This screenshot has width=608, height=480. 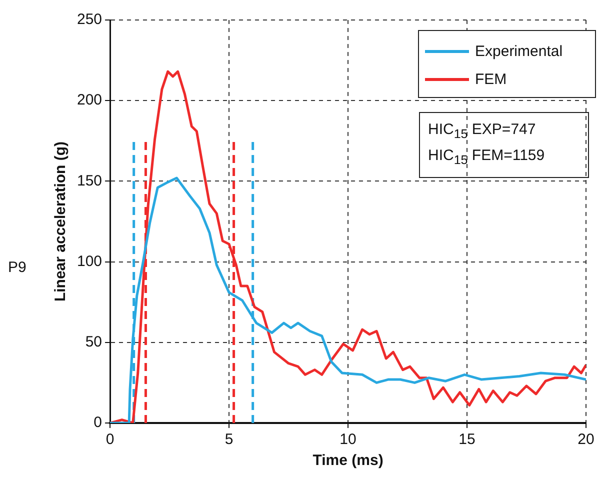 I want to click on x-tick-label: 5, so click(x=229, y=439).